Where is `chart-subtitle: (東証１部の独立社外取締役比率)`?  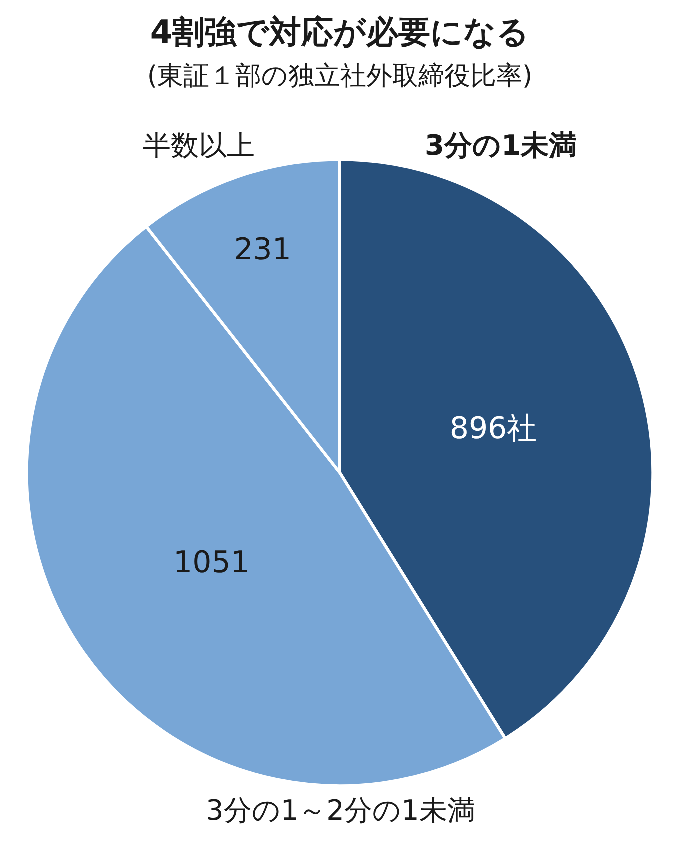
chart-subtitle: (東証１部の独立社外取締役比率) is located at coordinates (340, 77).